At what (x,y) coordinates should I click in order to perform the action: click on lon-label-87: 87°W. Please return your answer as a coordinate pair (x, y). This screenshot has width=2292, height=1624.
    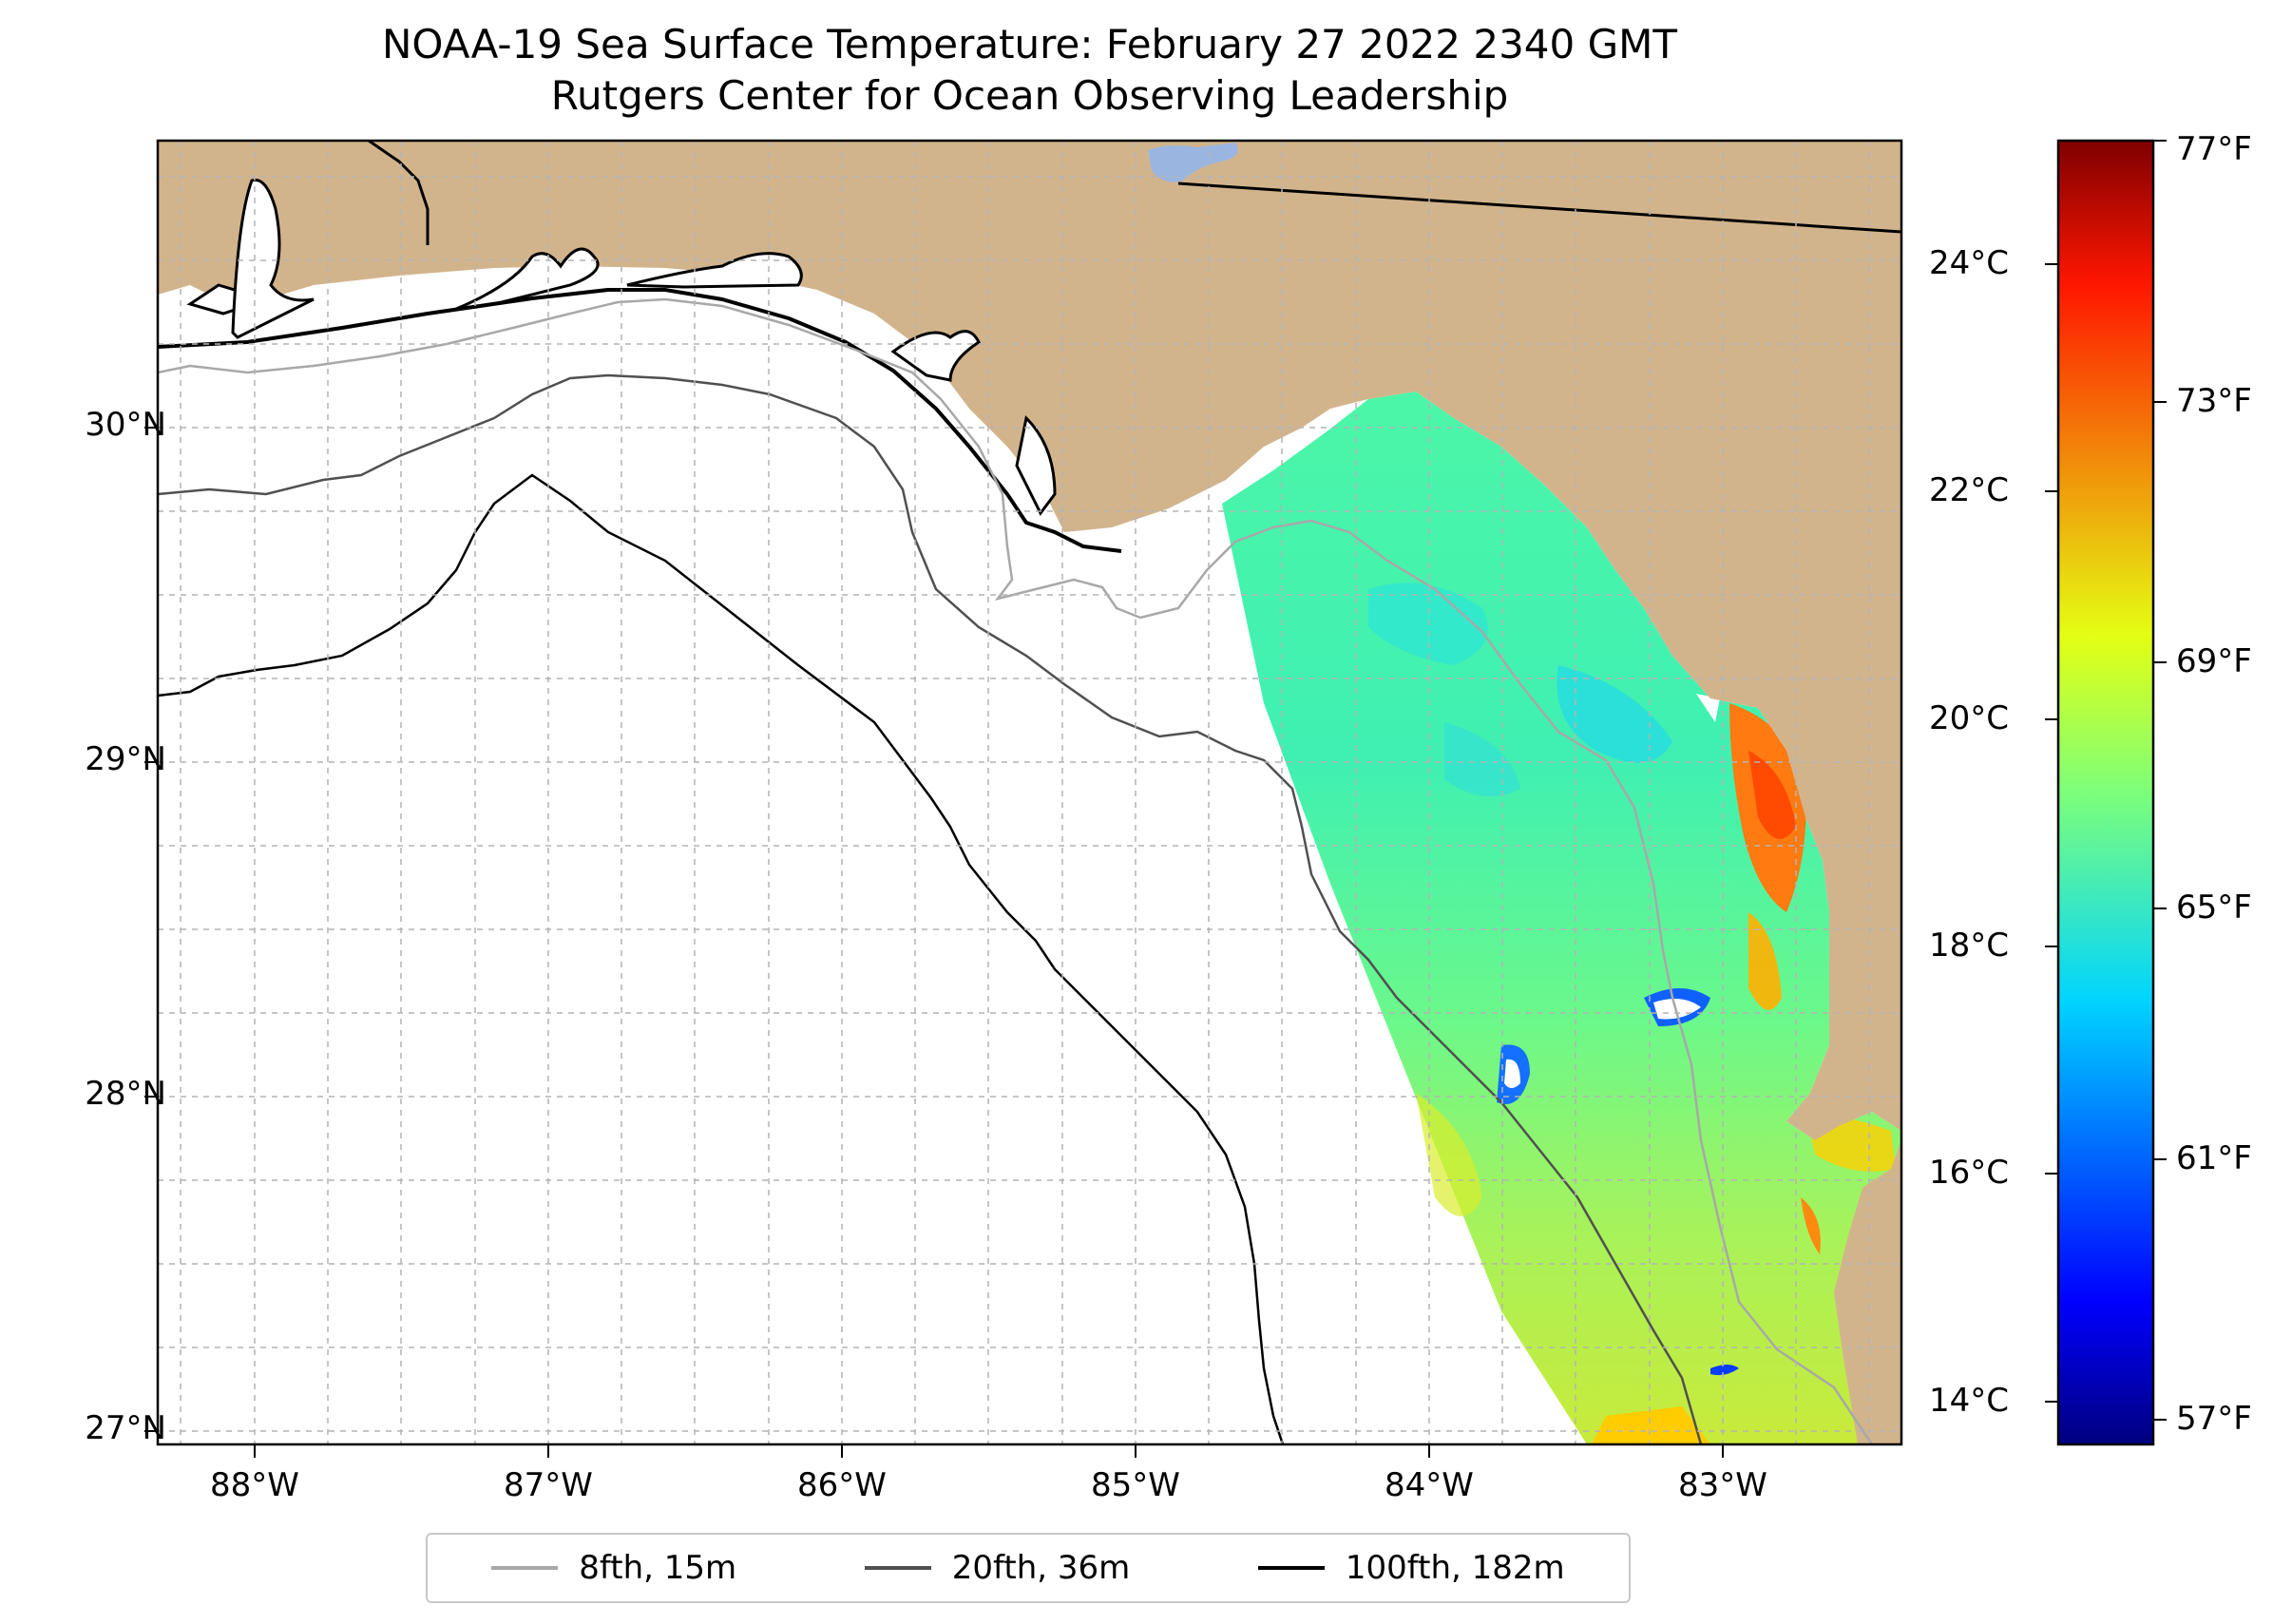
    Looking at the image, I should click on (548, 1485).